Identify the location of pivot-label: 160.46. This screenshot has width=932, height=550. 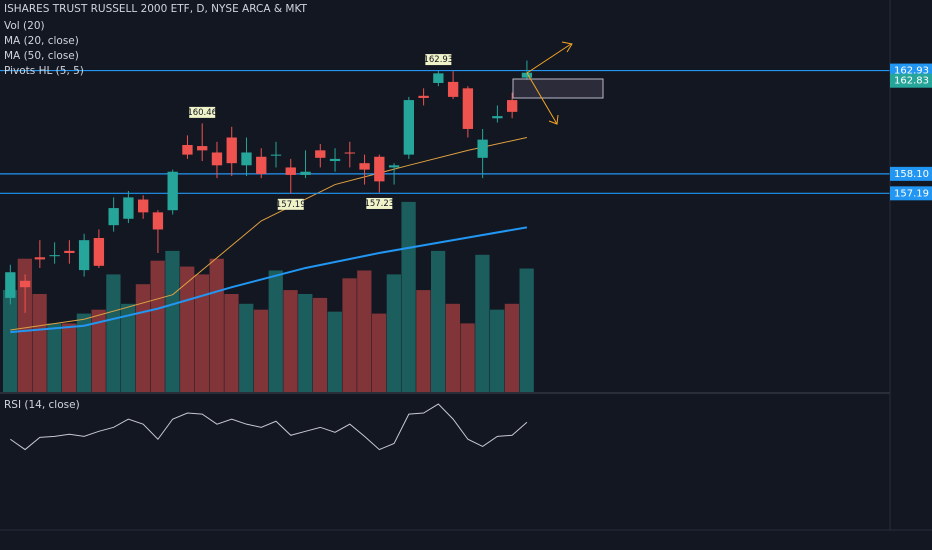
(202, 113).